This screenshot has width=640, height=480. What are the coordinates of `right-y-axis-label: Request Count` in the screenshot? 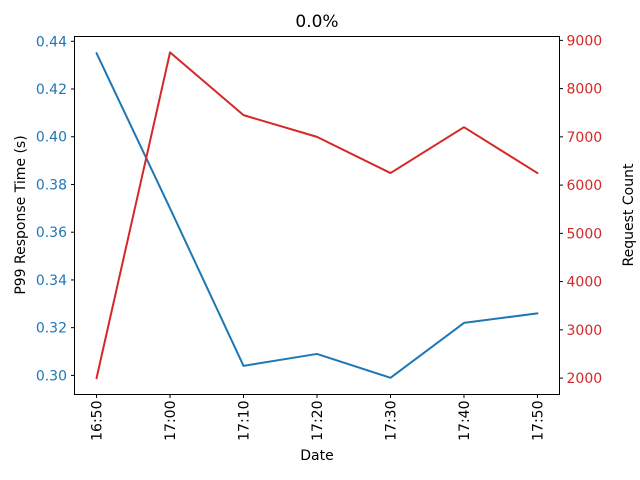 It's located at (629, 215).